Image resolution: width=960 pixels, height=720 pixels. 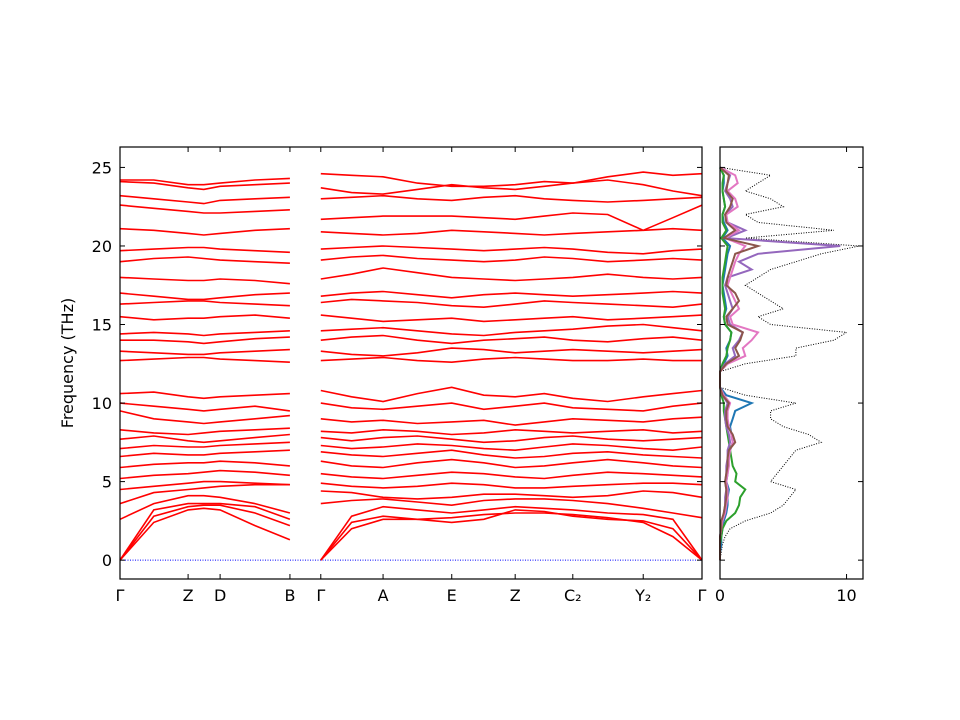 What do you see at coordinates (102, 403) in the screenshot?
I see `y-tick-label: 10` at bounding box center [102, 403].